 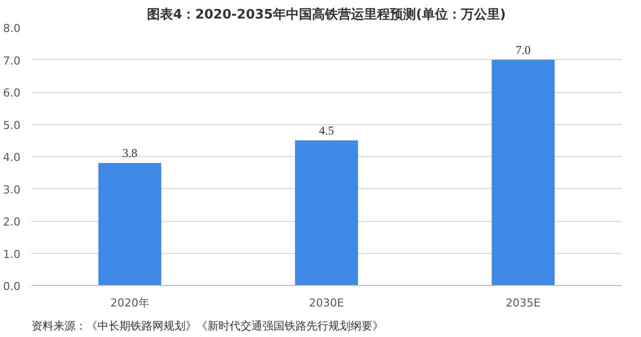 What do you see at coordinates (12, 93) in the screenshot?
I see `y-tick-label: 6.0` at bounding box center [12, 93].